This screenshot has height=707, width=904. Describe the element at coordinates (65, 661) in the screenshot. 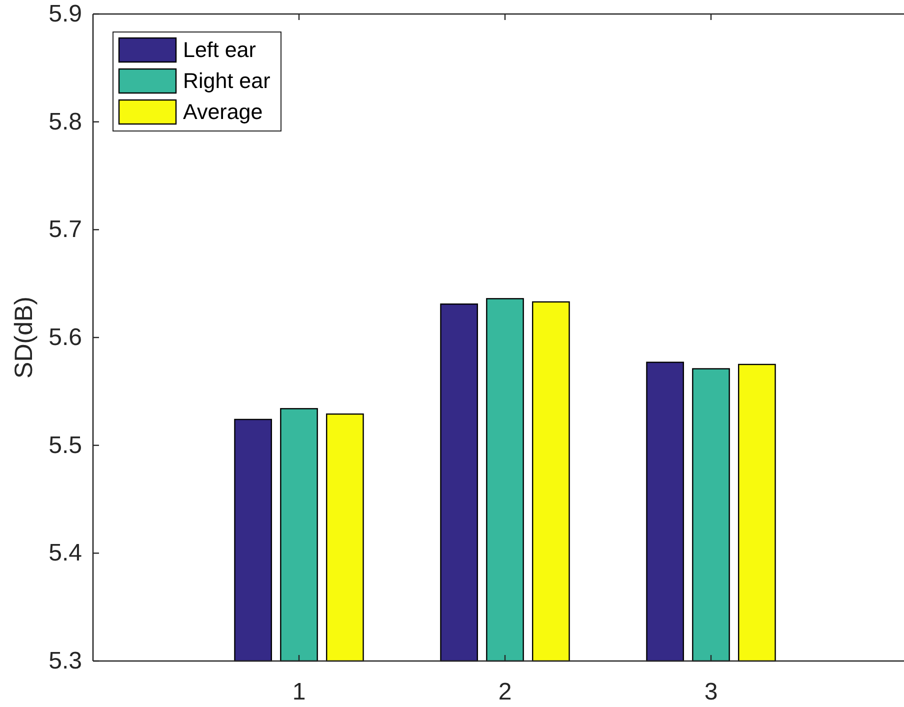

I see `y-tick-label: 5.3` at that location.